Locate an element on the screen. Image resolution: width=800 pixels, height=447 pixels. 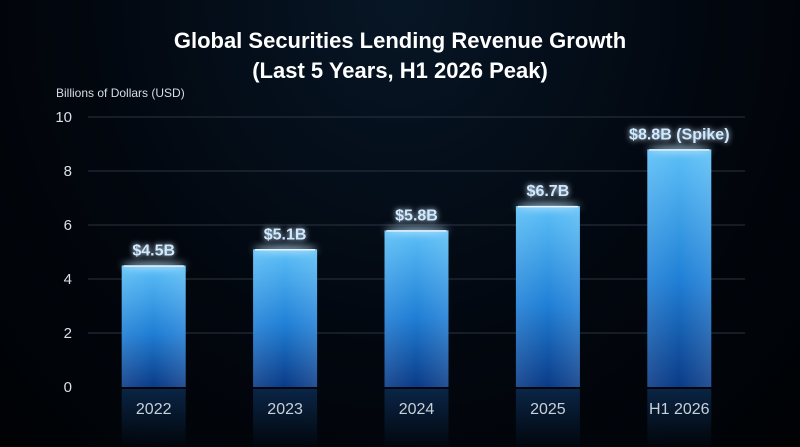
data-label: $5.1B is located at coordinates (285, 234).